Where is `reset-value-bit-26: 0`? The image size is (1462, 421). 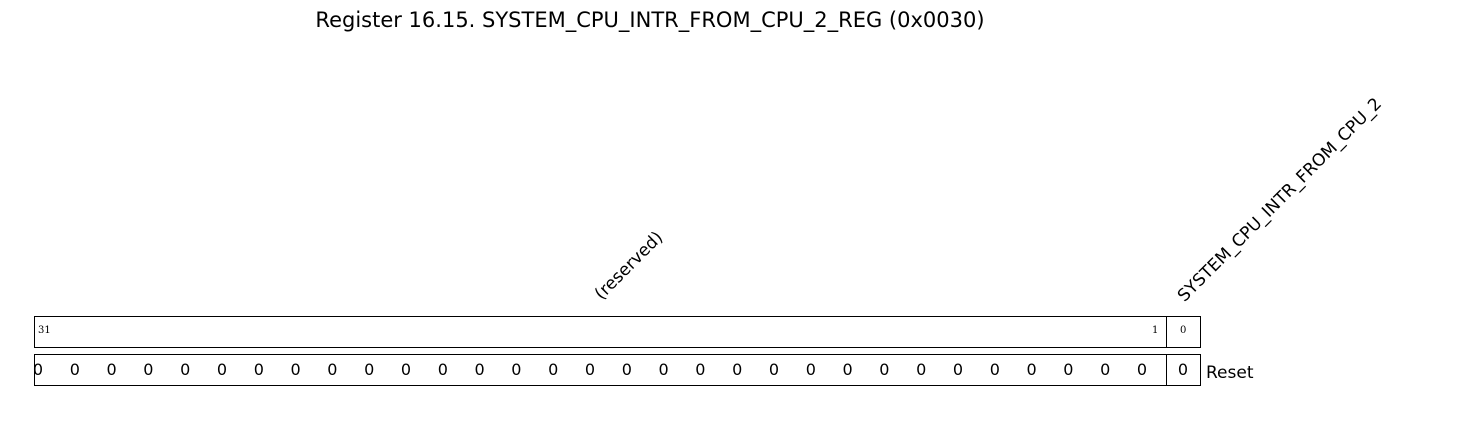 reset-value-bit-26: 0 is located at coordinates (222, 369).